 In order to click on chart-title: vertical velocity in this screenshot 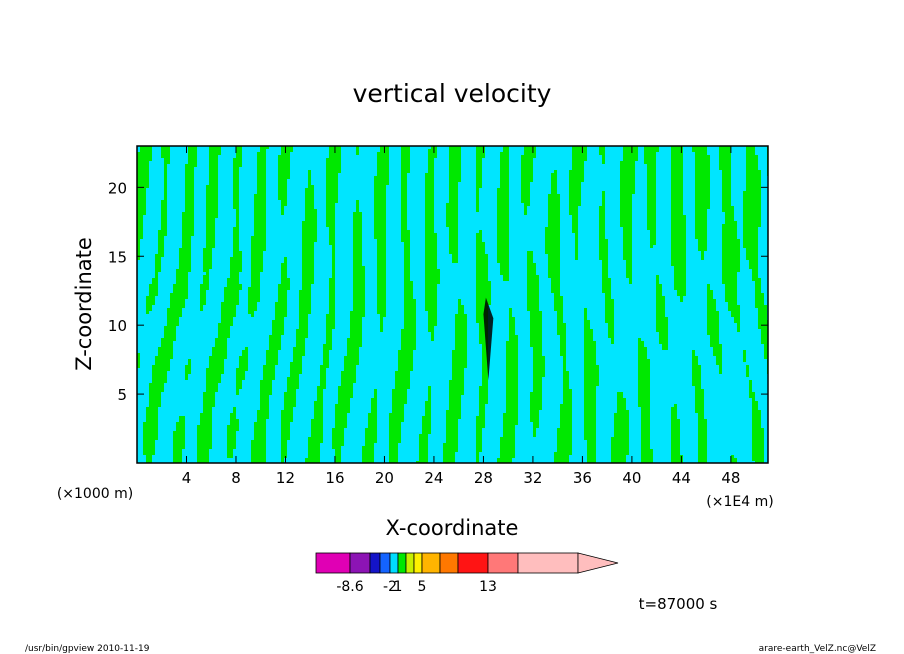, I will do `click(452, 93)`.